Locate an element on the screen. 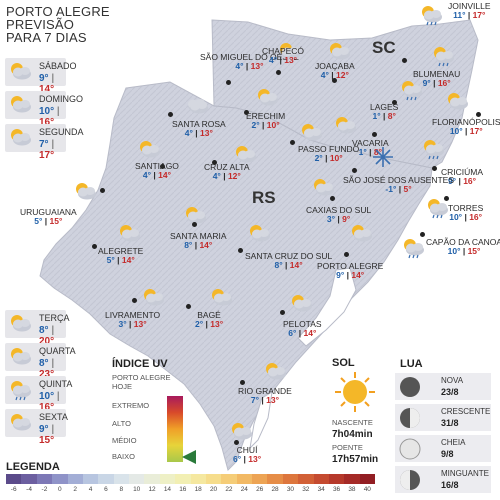 The image size is (500, 500). day-card: SEXTA 9° | 15° is located at coordinates (36, 427).